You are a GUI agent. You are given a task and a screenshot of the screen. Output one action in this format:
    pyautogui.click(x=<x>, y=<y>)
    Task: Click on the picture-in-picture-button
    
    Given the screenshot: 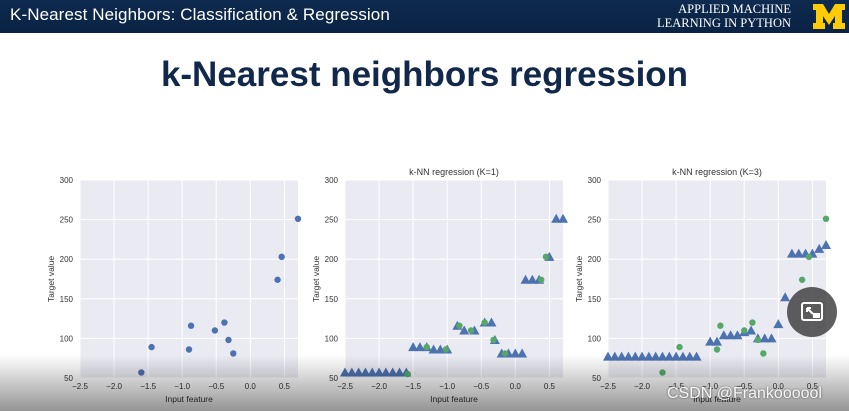 What is the action you would take?
    pyautogui.click(x=812, y=312)
    